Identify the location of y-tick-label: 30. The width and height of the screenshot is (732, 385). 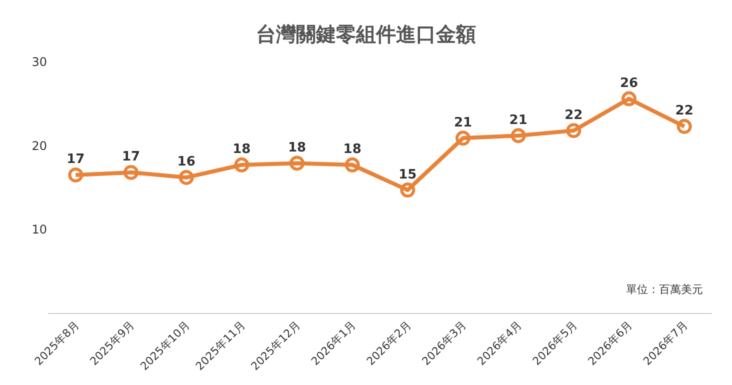
(39, 62).